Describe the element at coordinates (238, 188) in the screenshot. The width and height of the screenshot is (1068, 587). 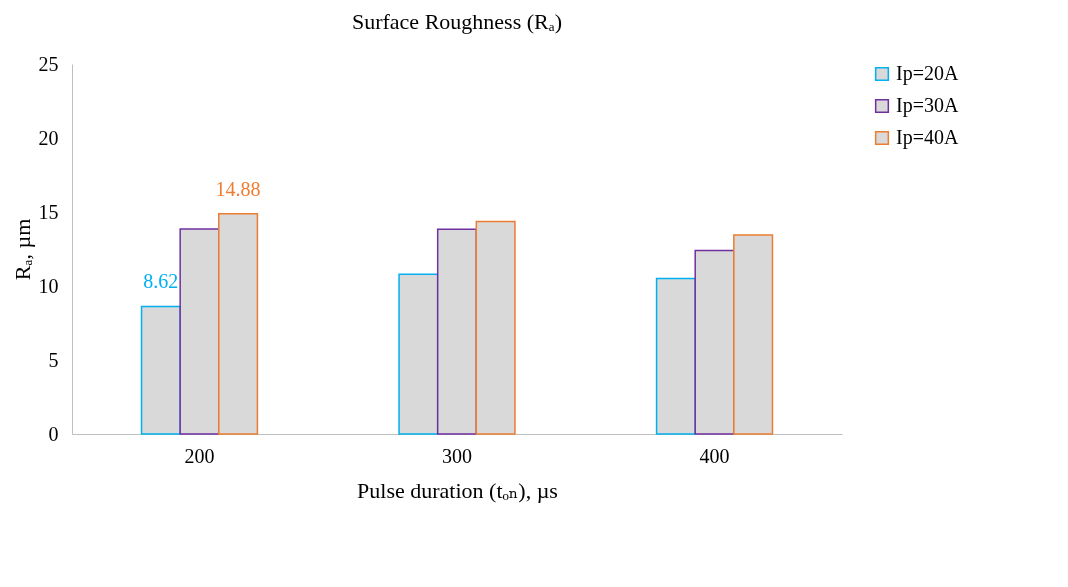
I see `data-label: 14.88` at that location.